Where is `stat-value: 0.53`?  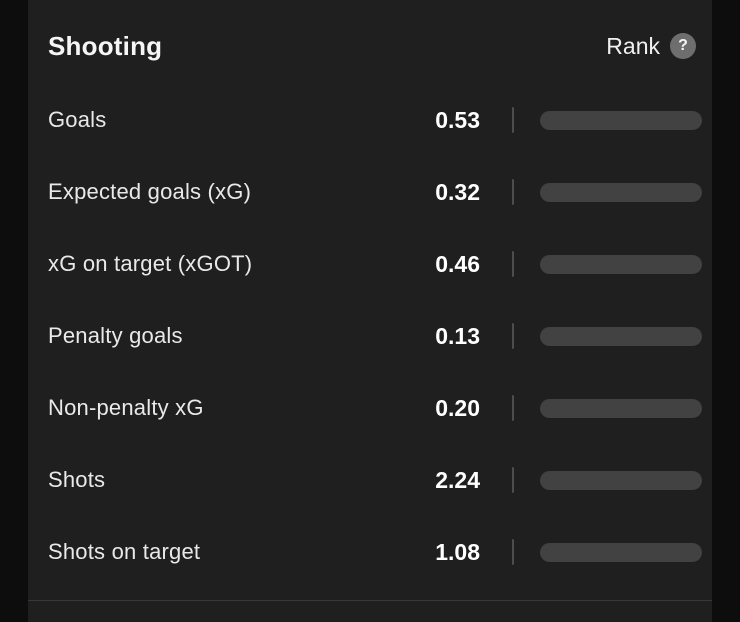 stat-value: 0.53 is located at coordinates (457, 119).